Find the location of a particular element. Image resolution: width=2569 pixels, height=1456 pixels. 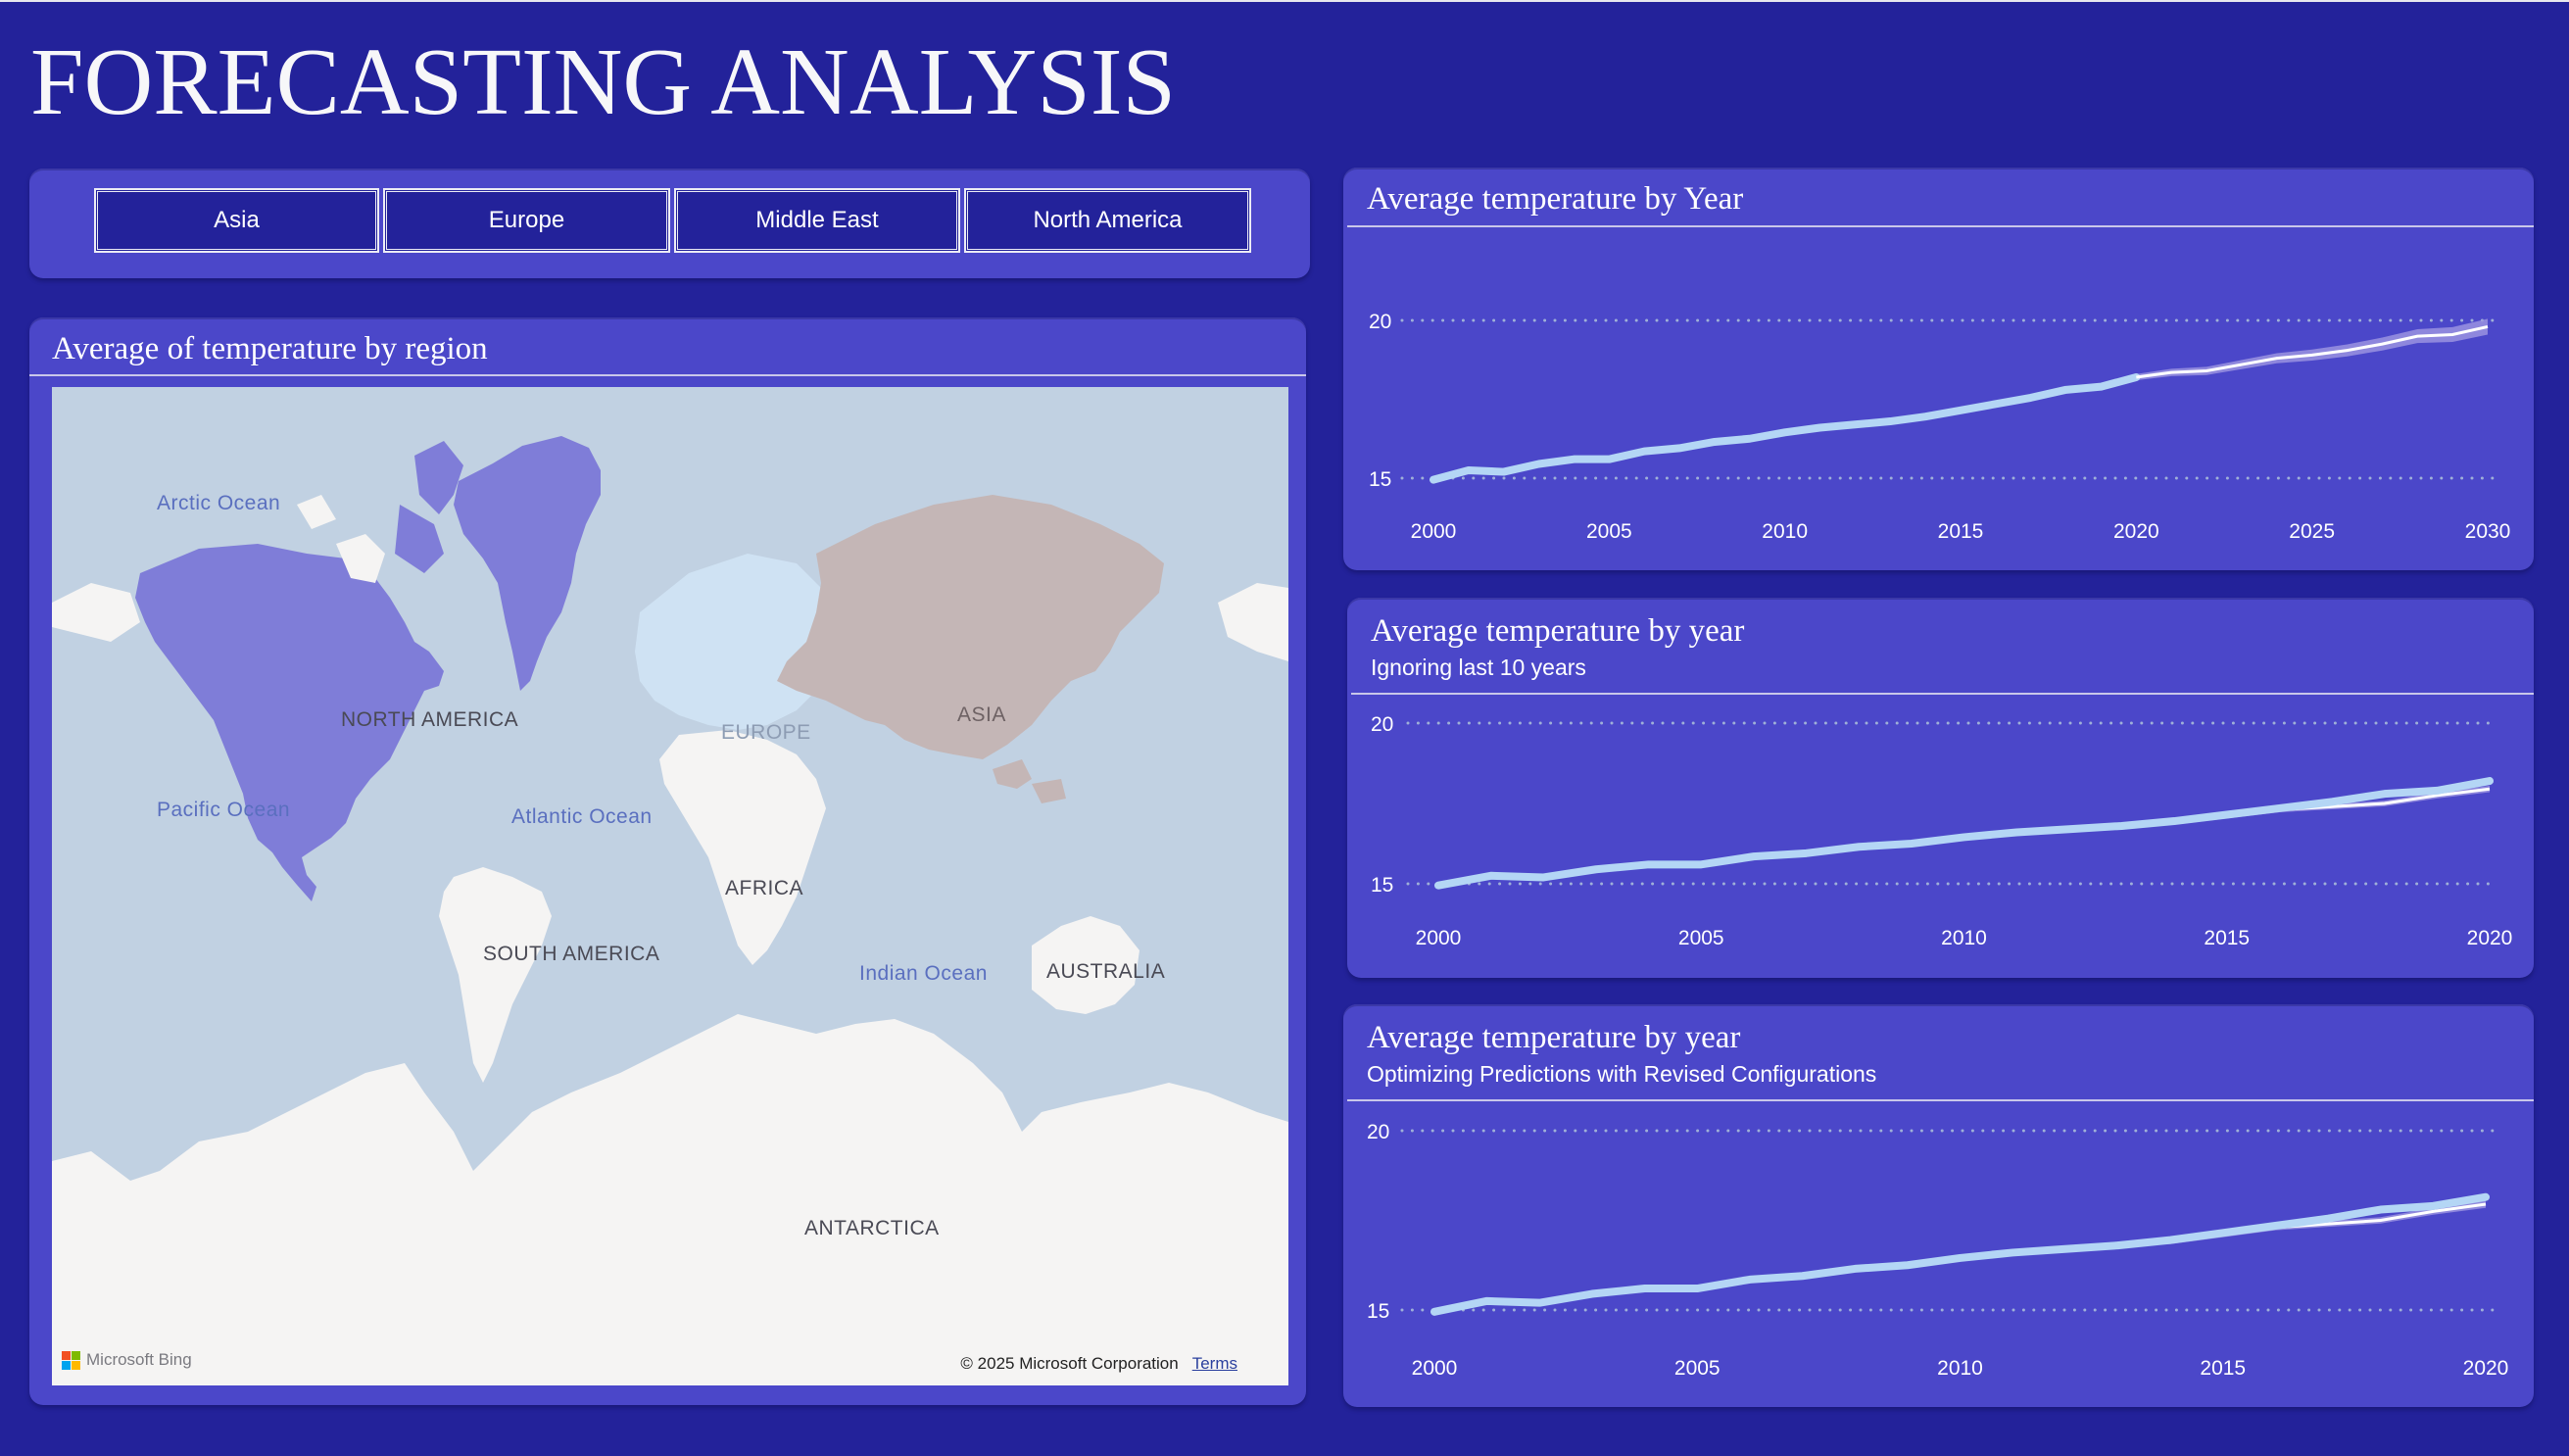

map-label-pacific-ocean: Pacific Ocean is located at coordinates (224, 810).